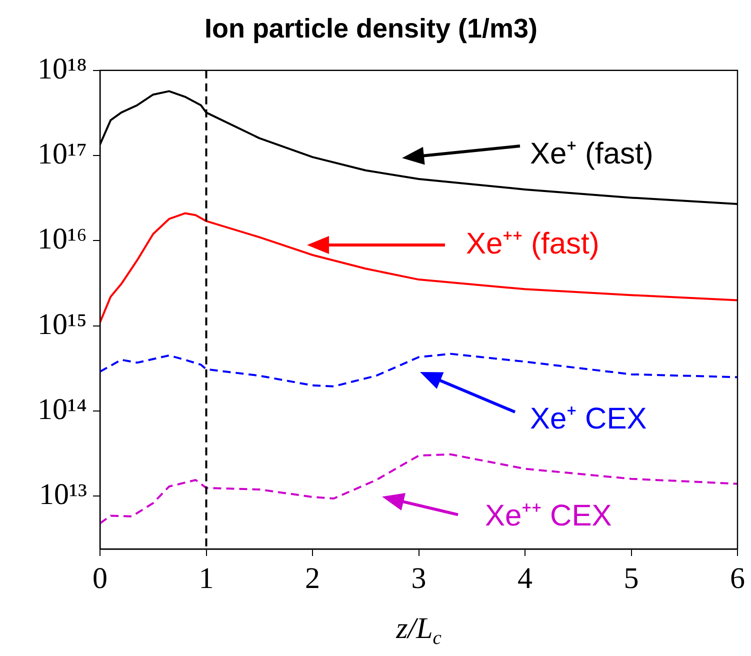 The height and width of the screenshot is (656, 751). Describe the element at coordinates (62, 409) in the screenshot. I see `y-tick-label: 10¹⁴` at that location.